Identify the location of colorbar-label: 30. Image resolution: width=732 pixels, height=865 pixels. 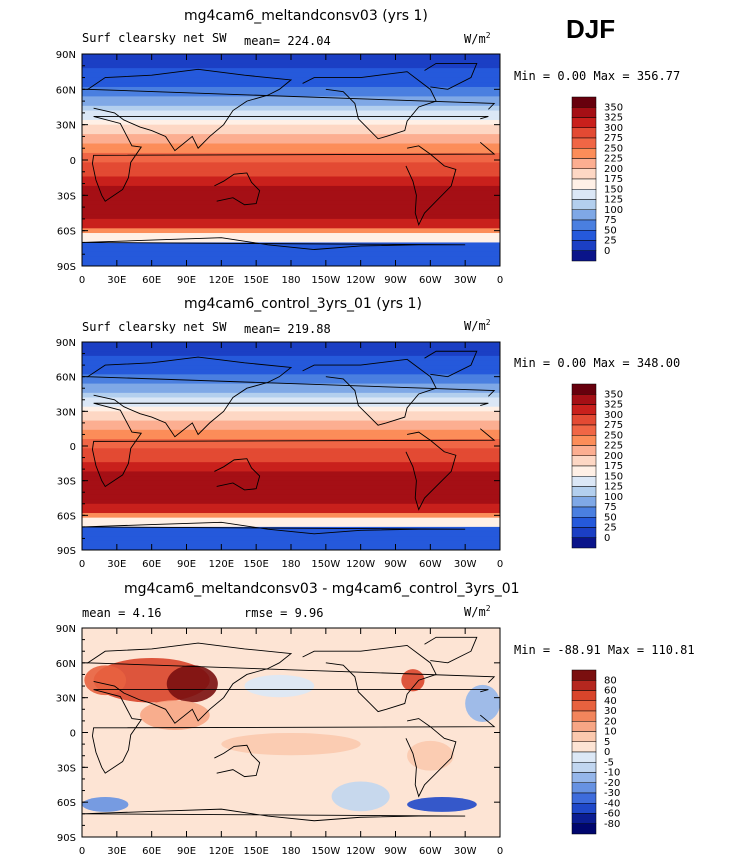
(610, 711).